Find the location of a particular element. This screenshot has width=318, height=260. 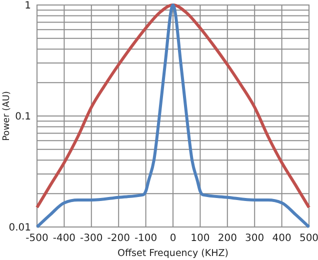

x-tick-label: -200 is located at coordinates (118, 238).